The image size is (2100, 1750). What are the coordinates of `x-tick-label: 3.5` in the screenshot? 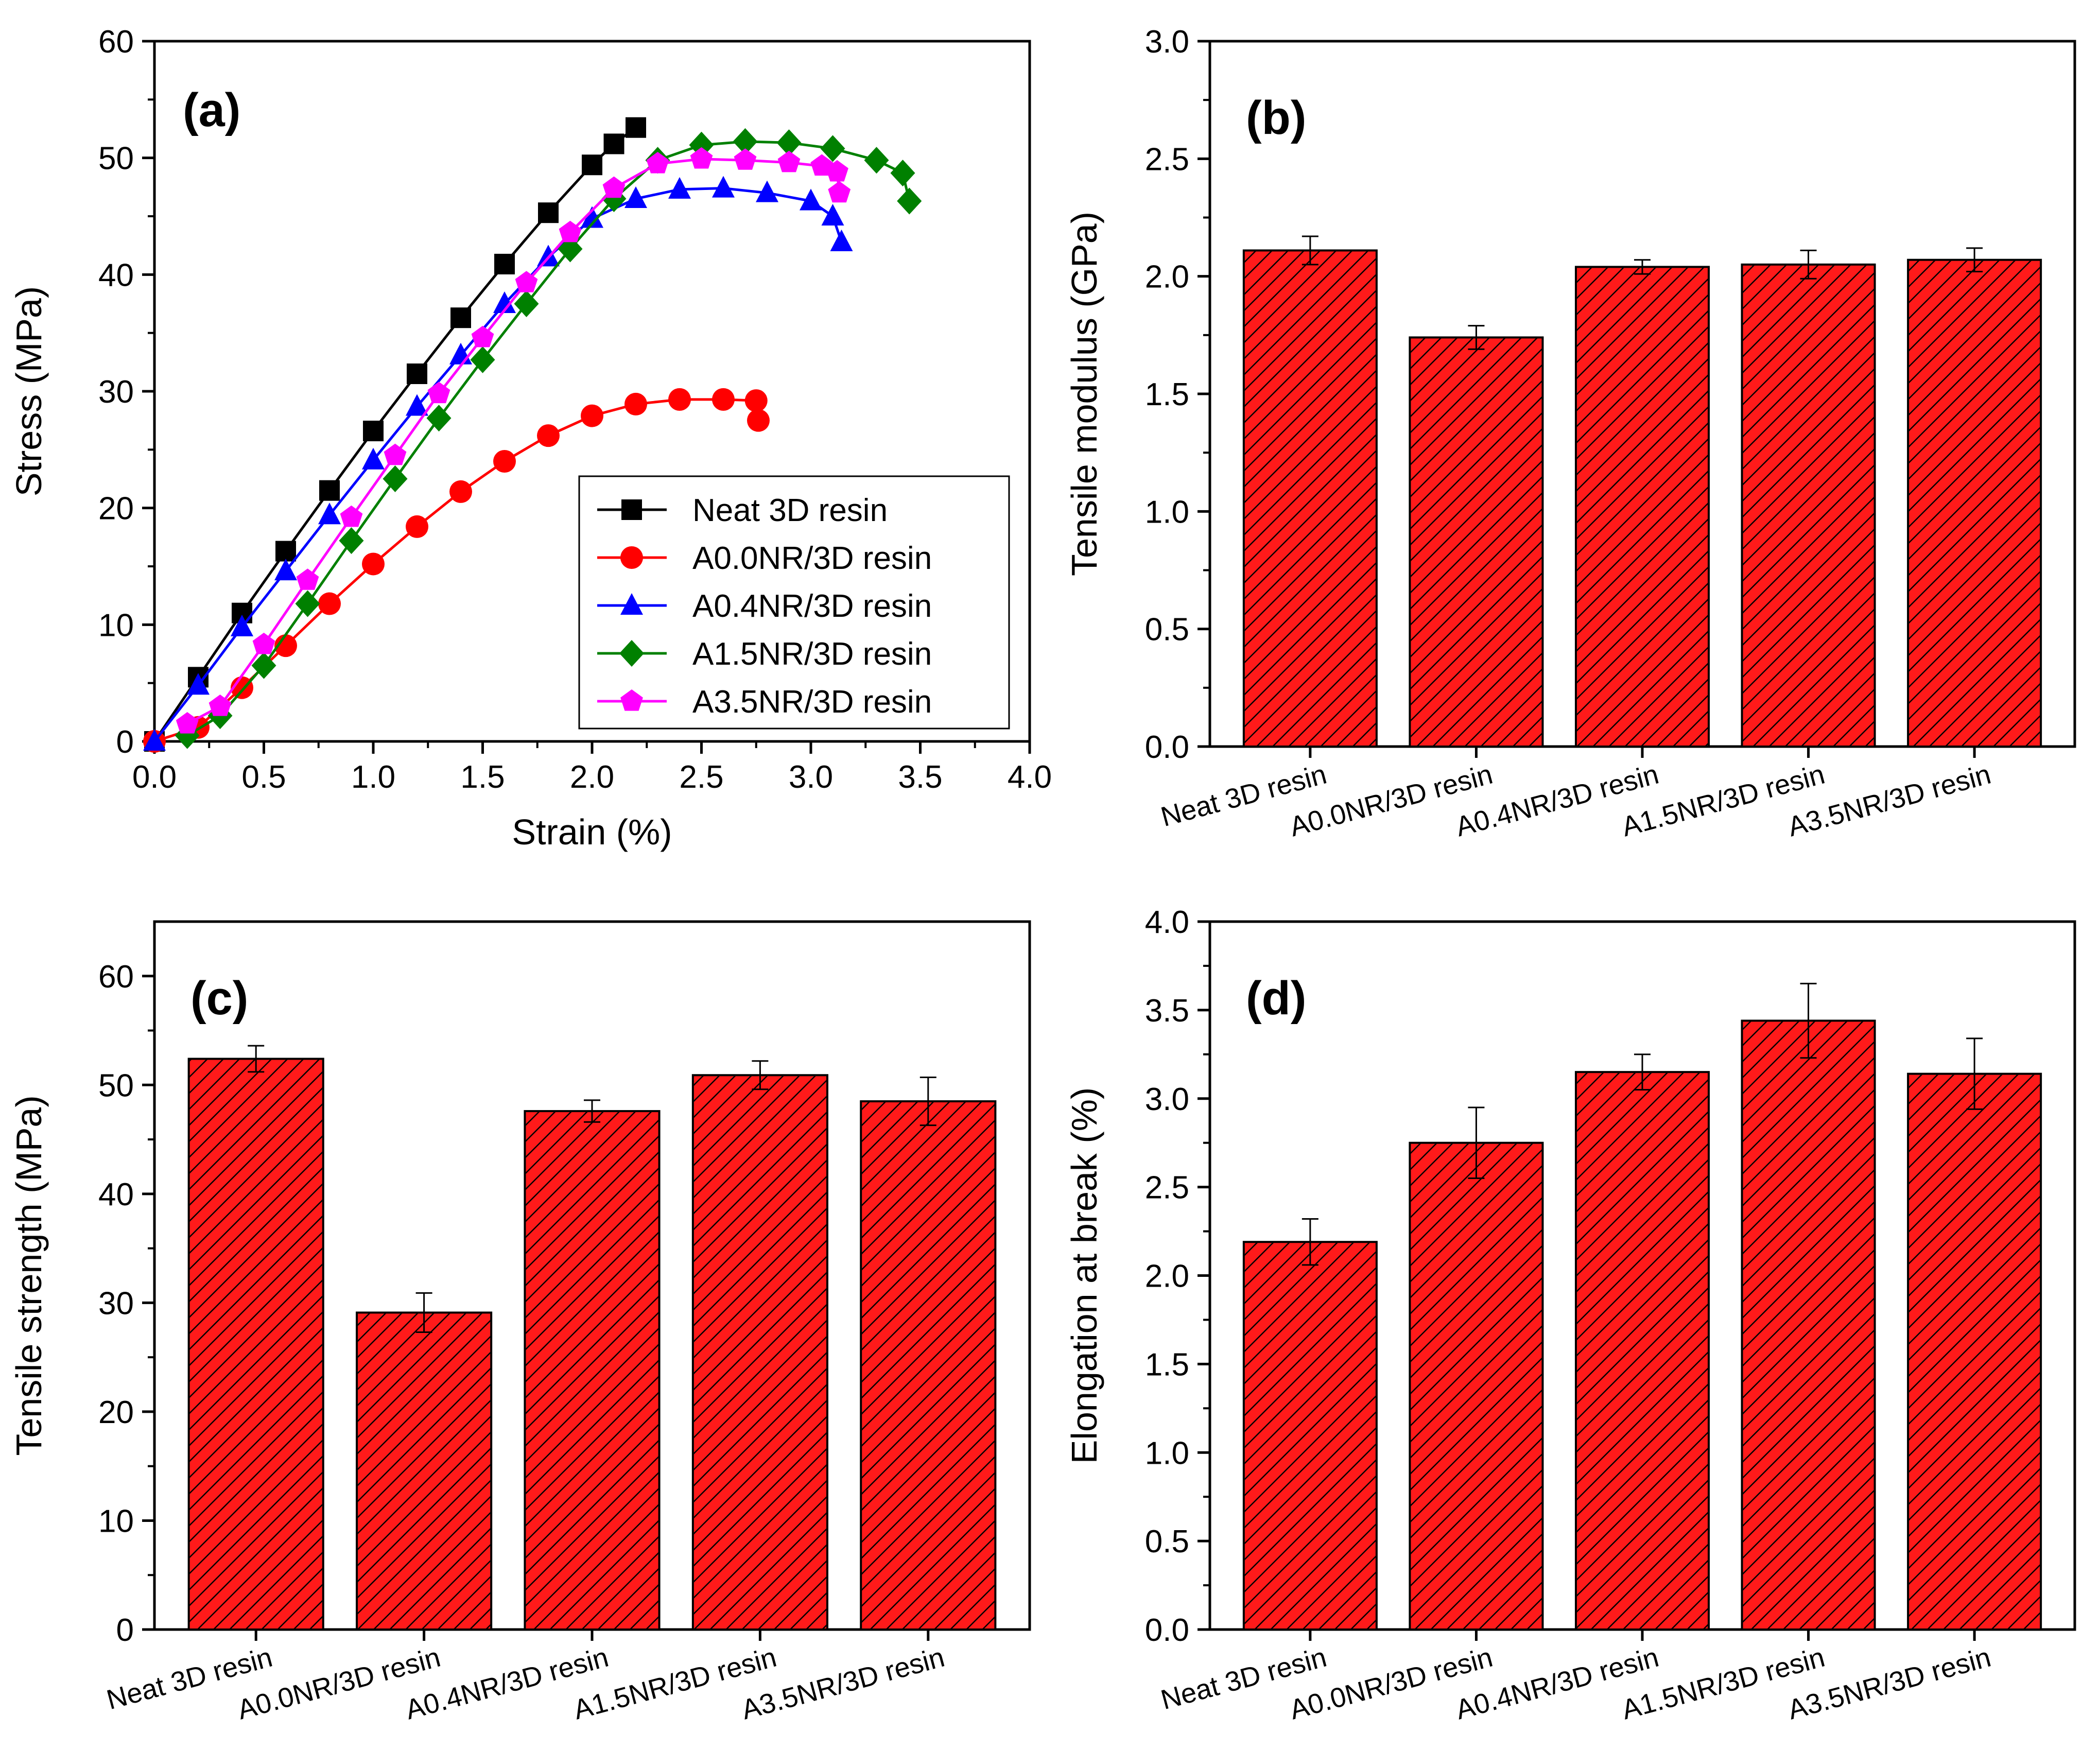 It's located at (920, 777).